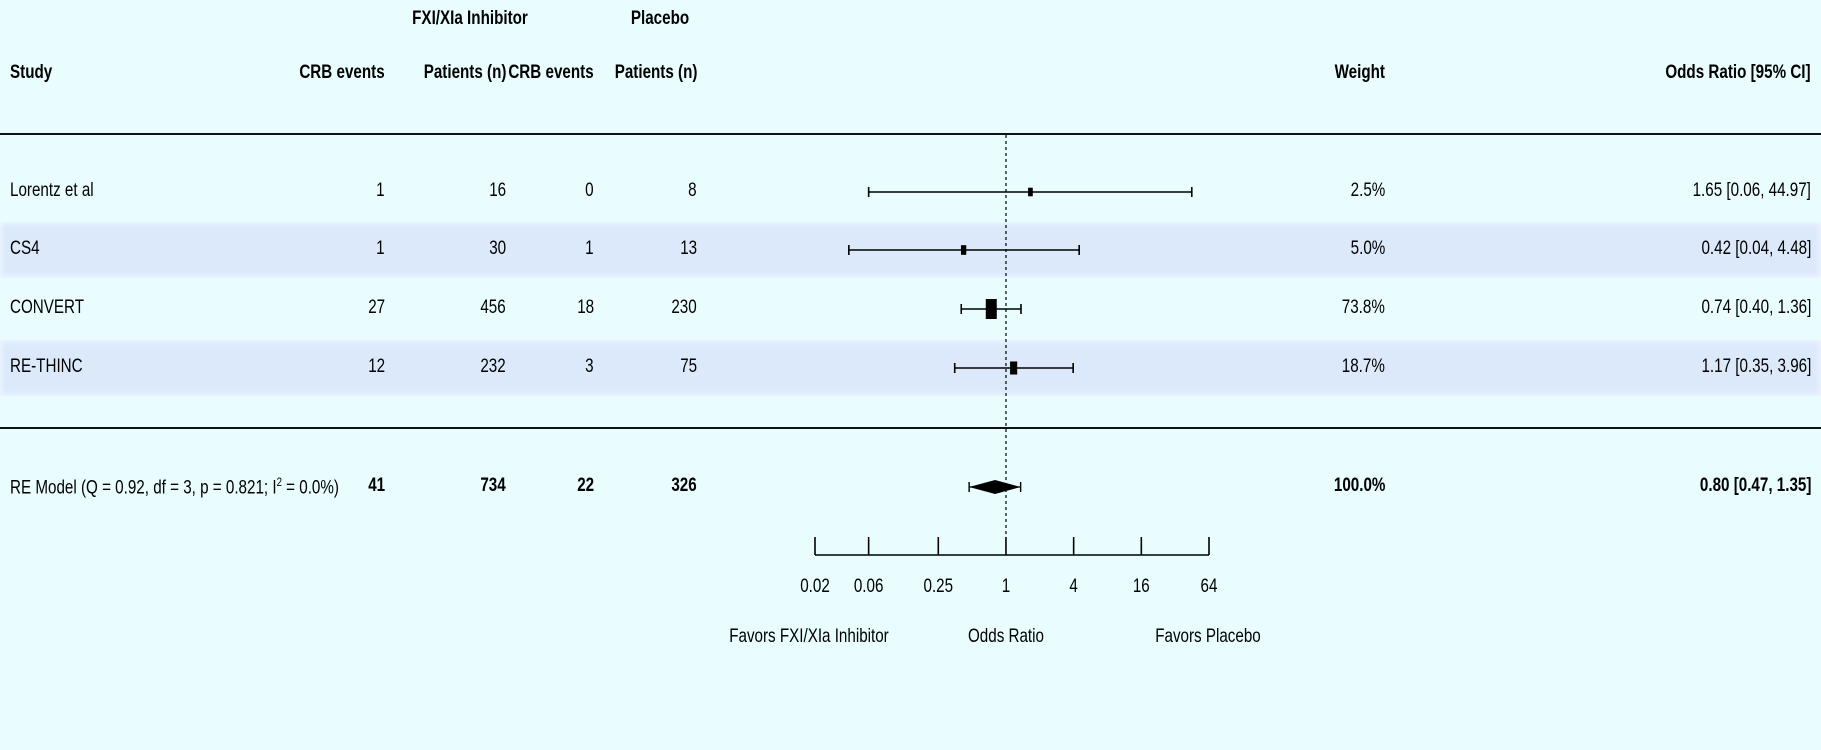  I want to click on int-events: 27, so click(376, 307).